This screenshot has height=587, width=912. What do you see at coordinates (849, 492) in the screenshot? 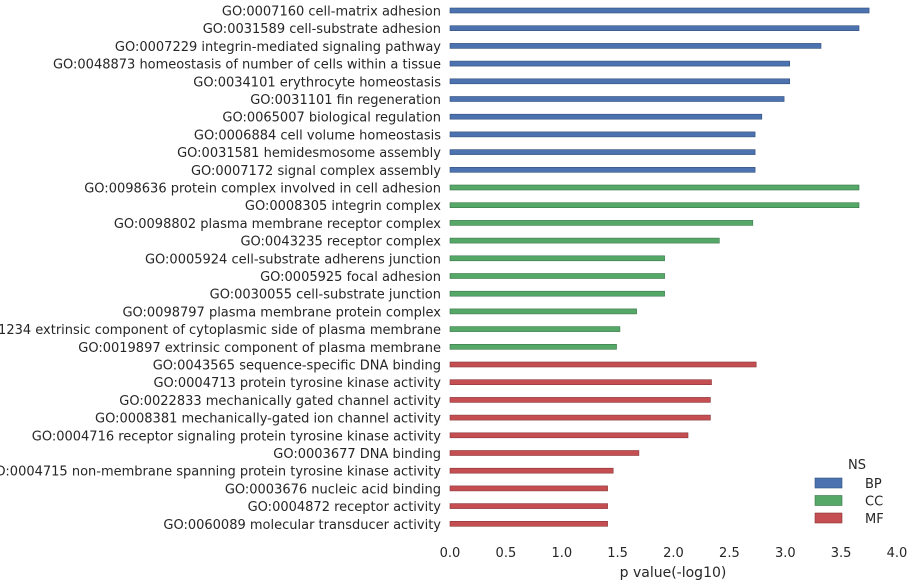
I see `legend: NS BP CC MF` at bounding box center [849, 492].